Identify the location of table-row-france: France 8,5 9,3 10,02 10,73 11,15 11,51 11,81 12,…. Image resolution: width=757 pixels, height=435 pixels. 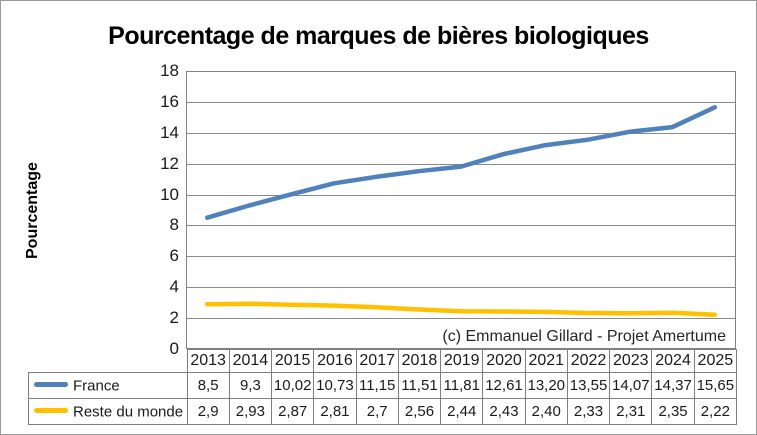
(383, 385).